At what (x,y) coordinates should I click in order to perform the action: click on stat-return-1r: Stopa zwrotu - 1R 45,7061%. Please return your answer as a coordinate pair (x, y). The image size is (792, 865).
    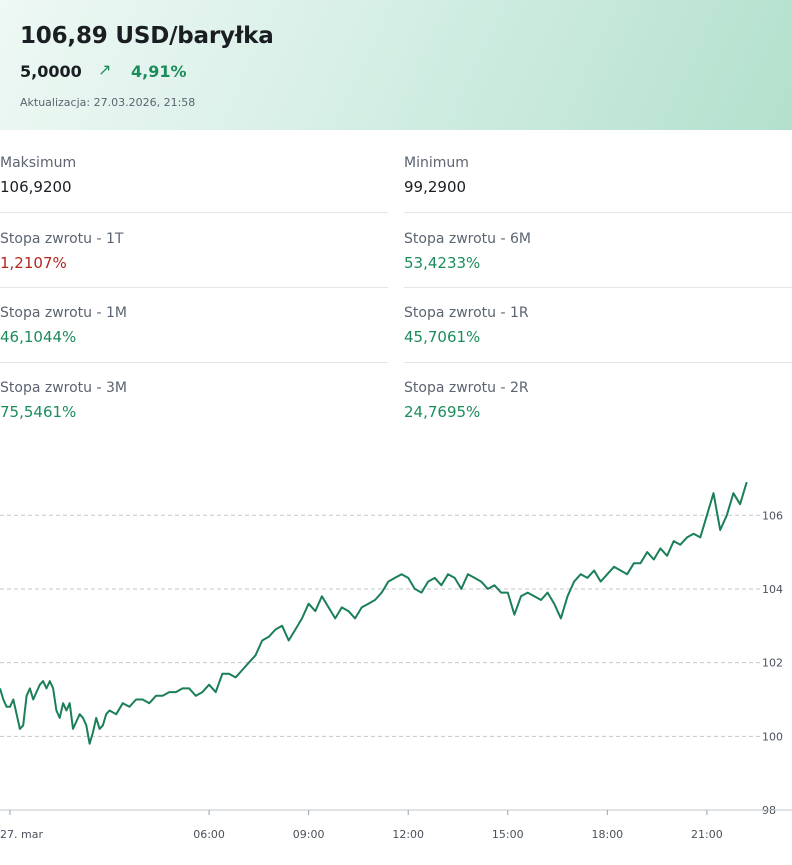
    Looking at the image, I should click on (598, 342).